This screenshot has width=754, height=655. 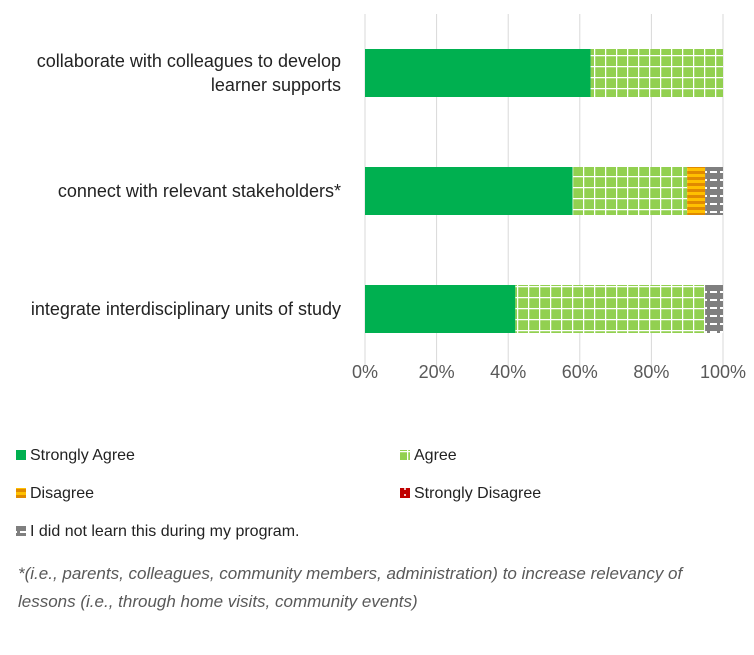 What do you see at coordinates (21, 455) in the screenshot?
I see `legend-swatch` at bounding box center [21, 455].